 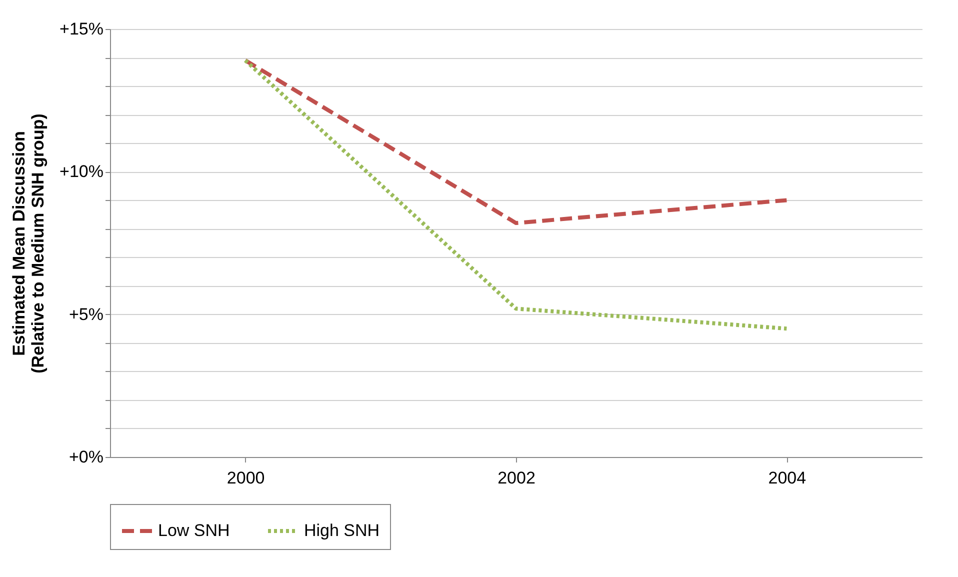 I want to click on x-tick-label: 2002, so click(x=517, y=478).